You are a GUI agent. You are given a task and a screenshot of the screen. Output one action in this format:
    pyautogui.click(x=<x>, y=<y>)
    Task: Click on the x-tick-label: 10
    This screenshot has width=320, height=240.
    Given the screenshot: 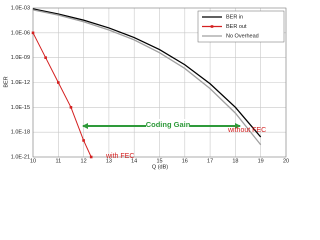 What is the action you would take?
    pyautogui.click(x=33, y=161)
    